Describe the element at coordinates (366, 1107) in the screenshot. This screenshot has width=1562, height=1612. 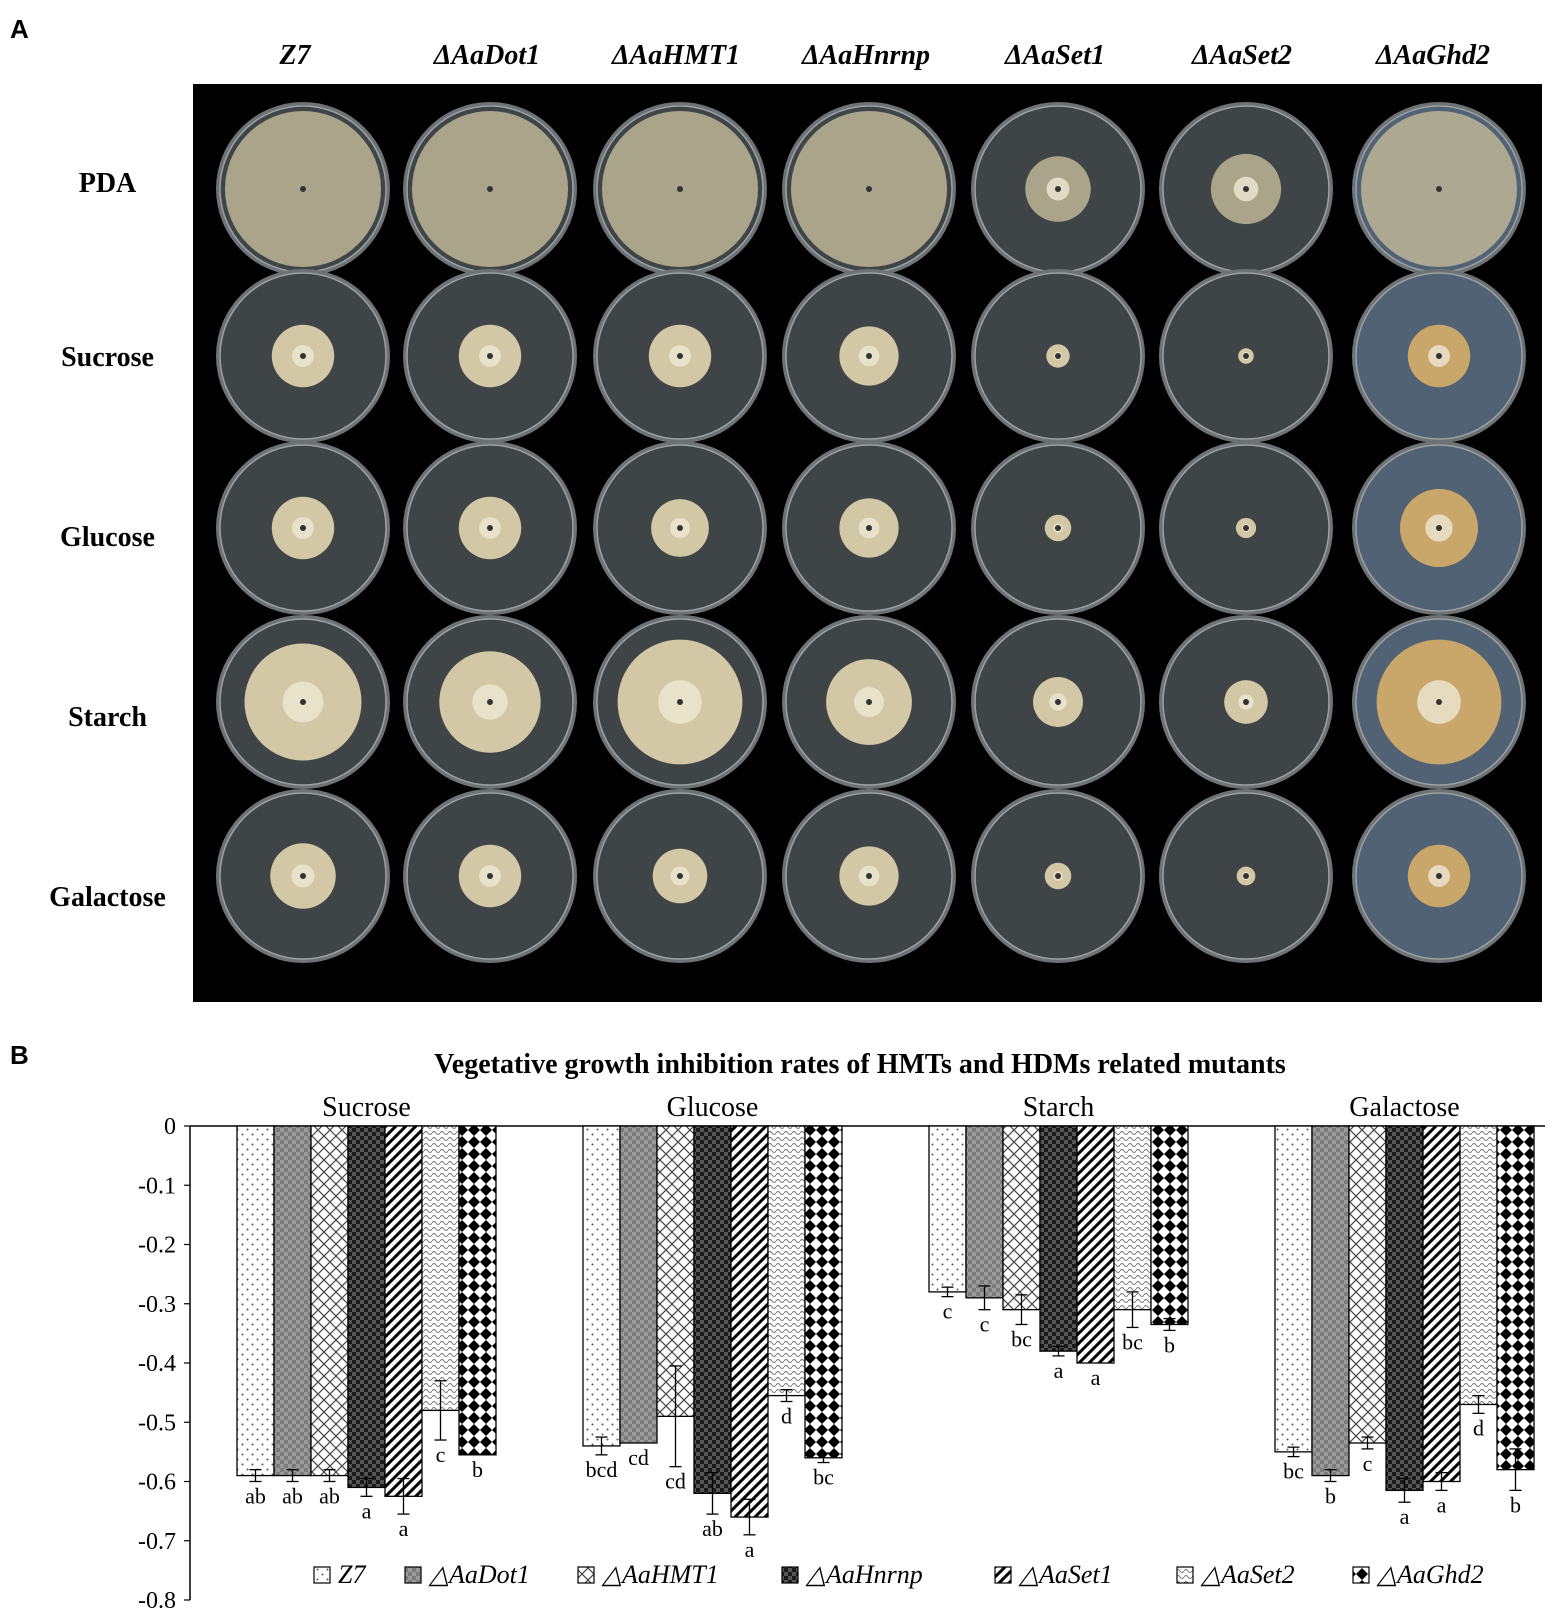
I see `group-label: Sucrose` at that location.